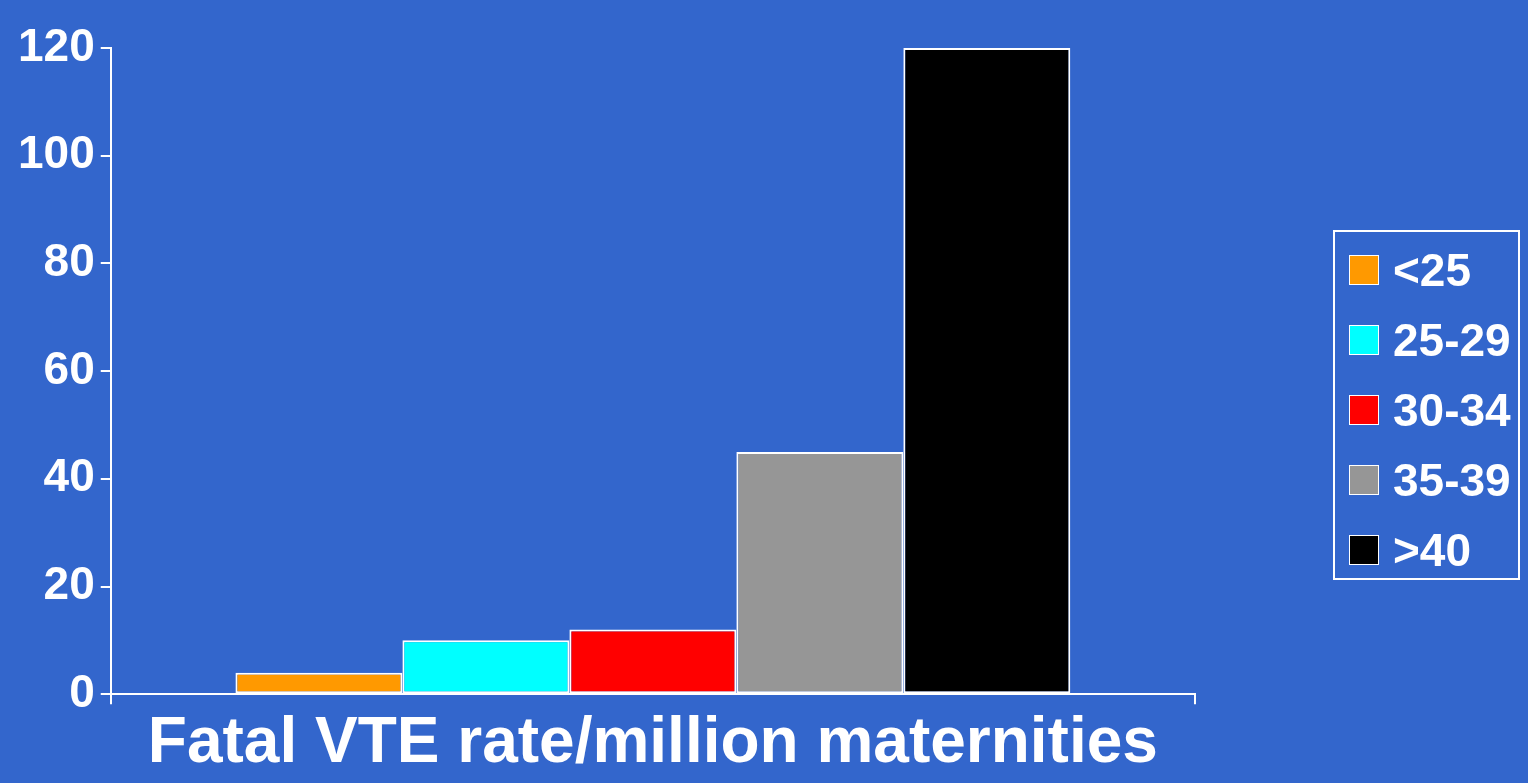  I want to click on x-axis-title: Fatal VTE rate/million maternities, so click(652, 740).